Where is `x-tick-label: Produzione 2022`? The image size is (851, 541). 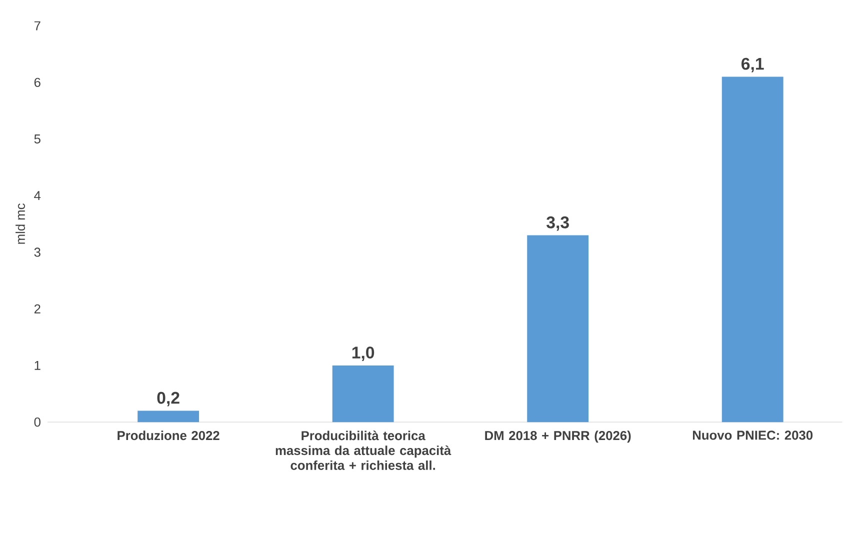
x-tick-label: Produzione 2022 is located at coordinates (169, 435).